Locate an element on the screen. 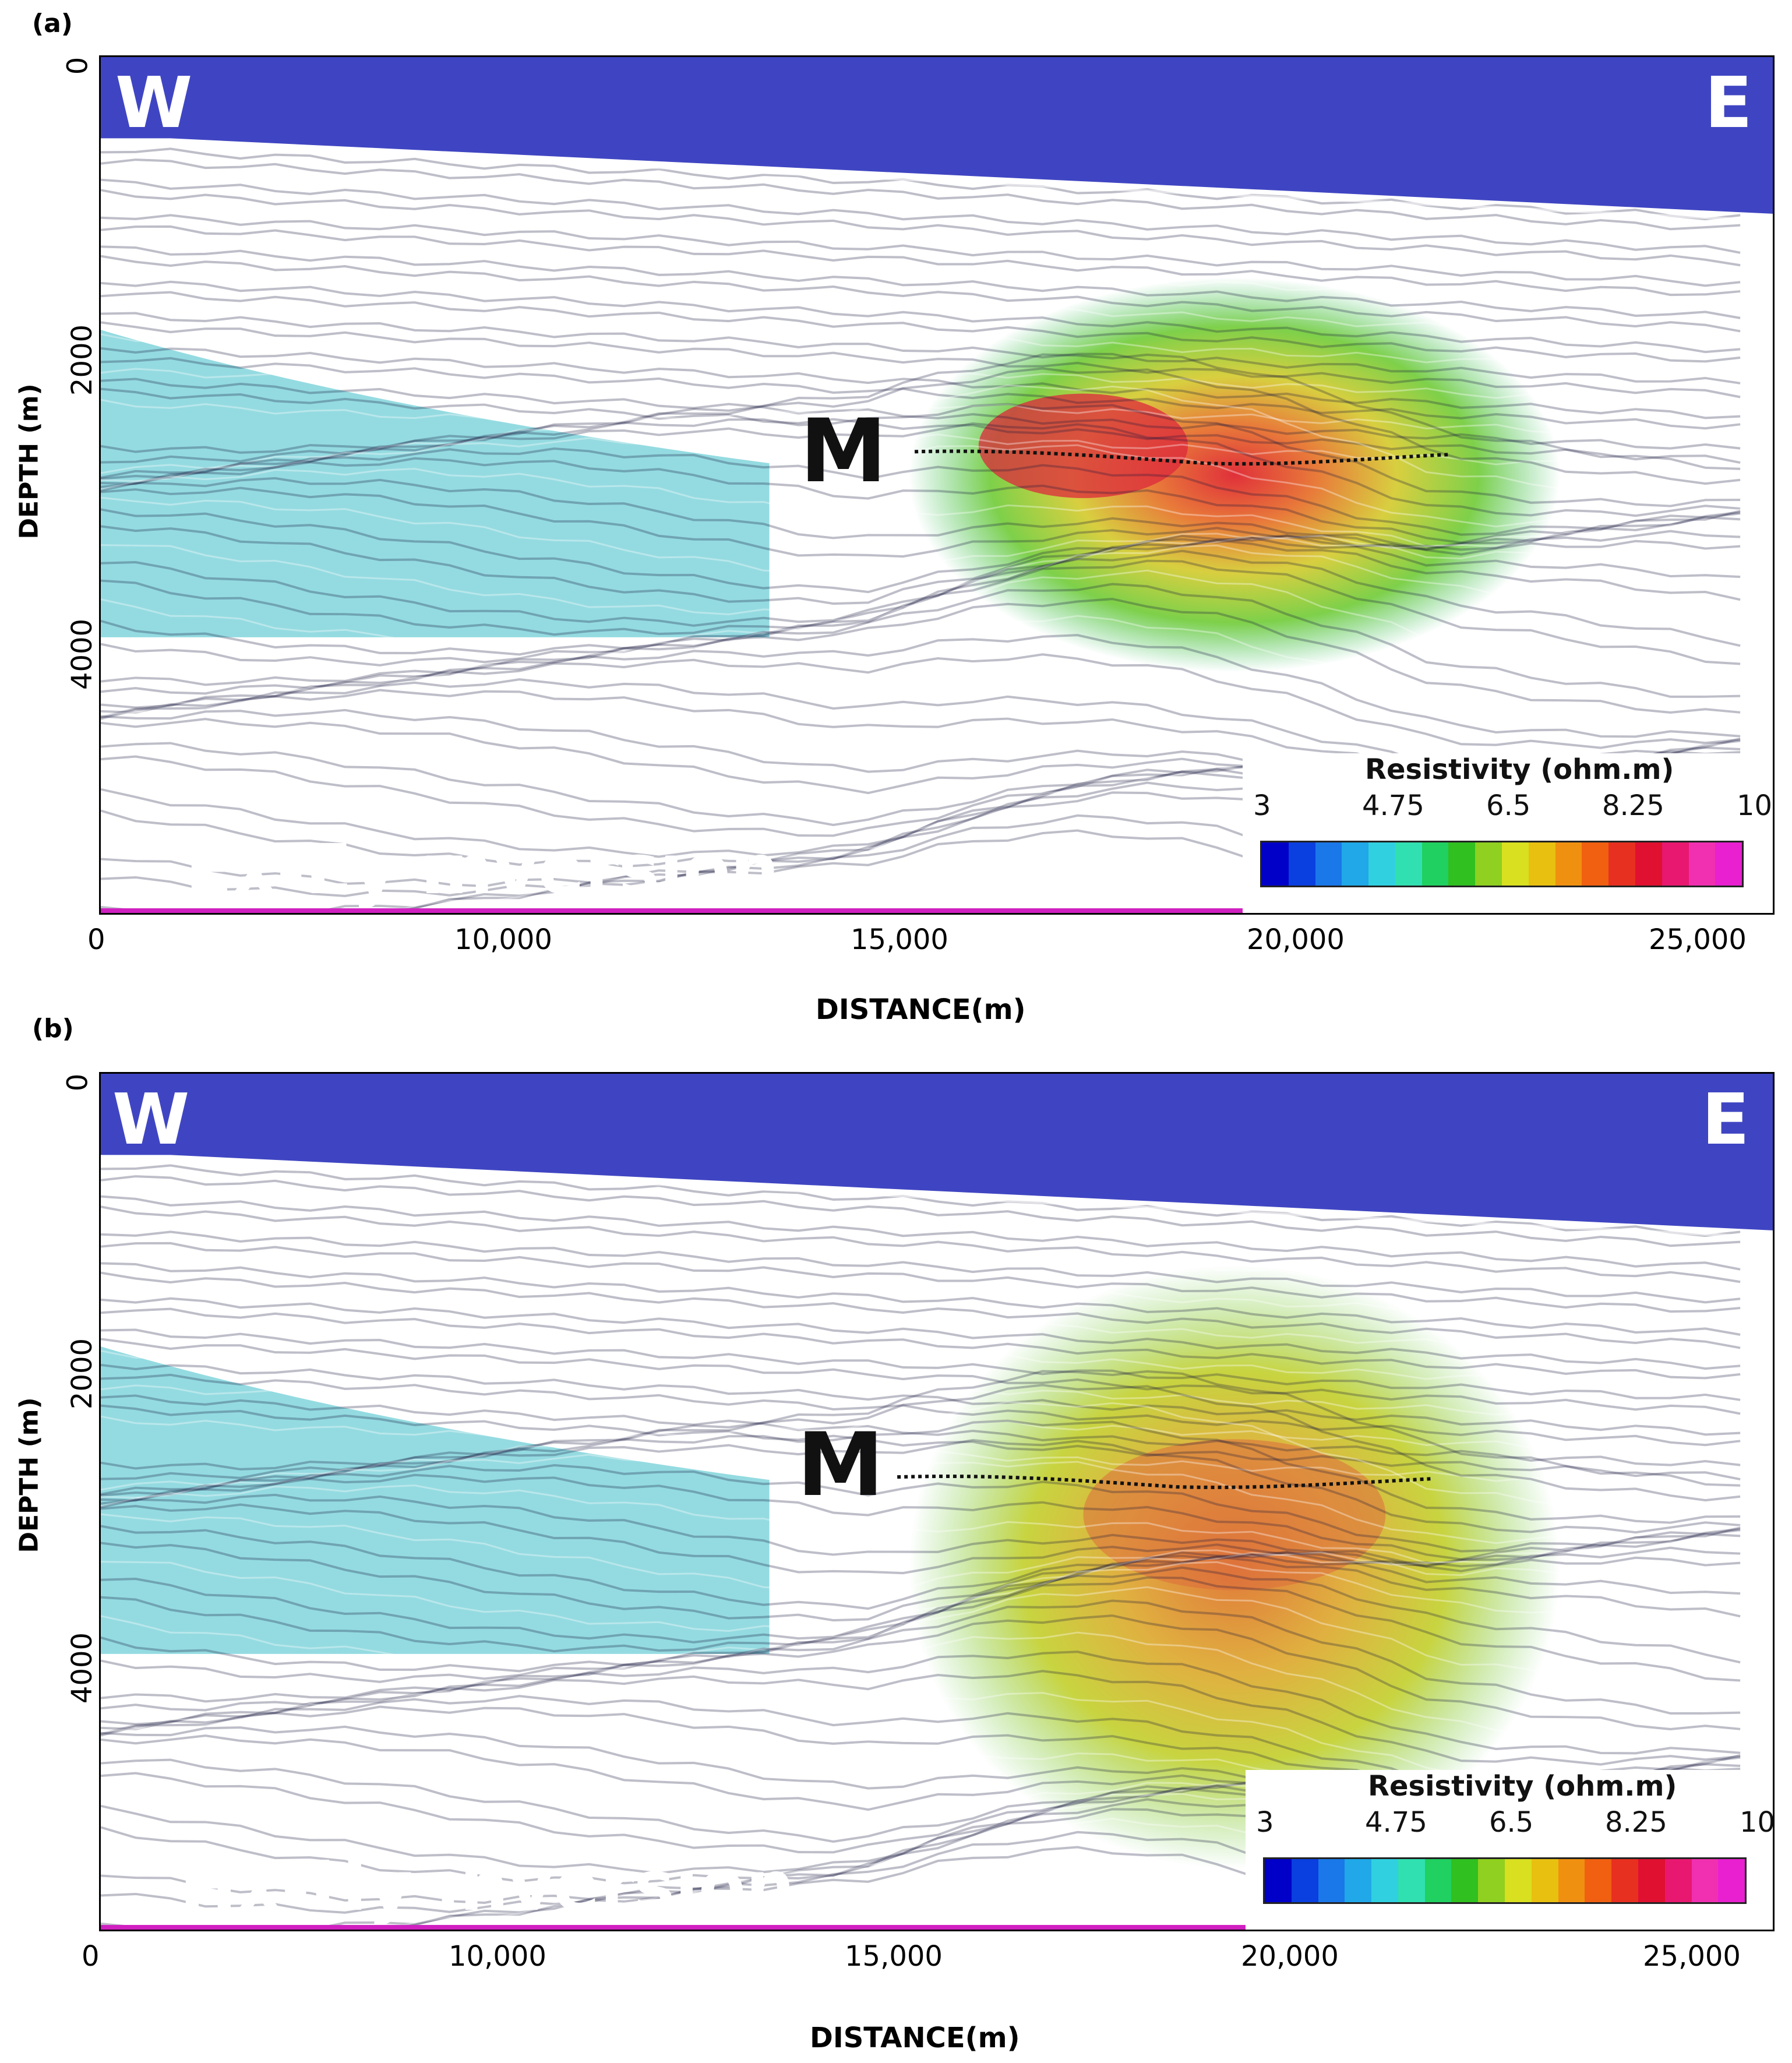 This screenshot has width=1792, height=2063. inversion-label: Hx-Hy inversion is located at coordinates (487, 1886).